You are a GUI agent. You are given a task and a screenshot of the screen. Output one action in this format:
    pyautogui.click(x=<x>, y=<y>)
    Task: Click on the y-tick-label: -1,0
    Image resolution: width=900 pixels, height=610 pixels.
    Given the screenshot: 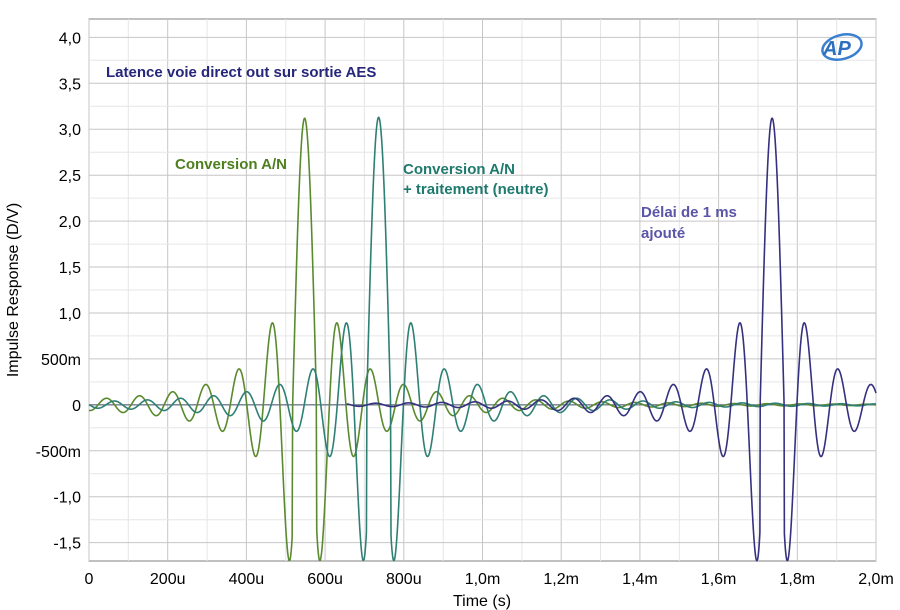 What is the action you would take?
    pyautogui.click(x=67, y=498)
    